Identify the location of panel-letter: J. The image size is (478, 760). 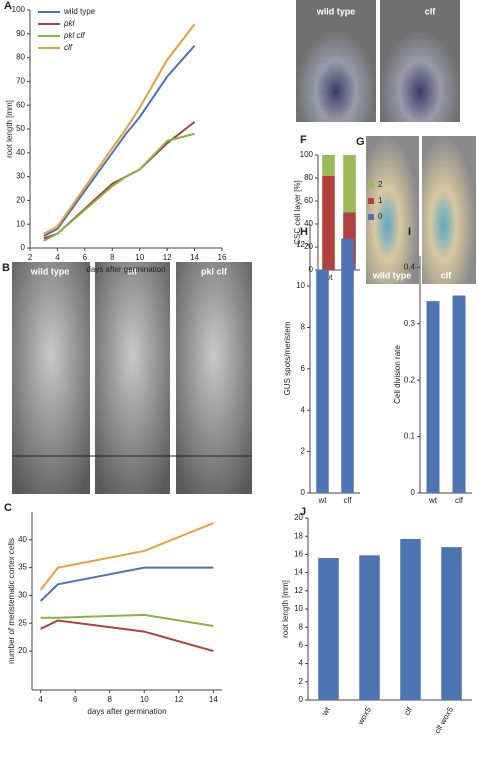
(303, 512).